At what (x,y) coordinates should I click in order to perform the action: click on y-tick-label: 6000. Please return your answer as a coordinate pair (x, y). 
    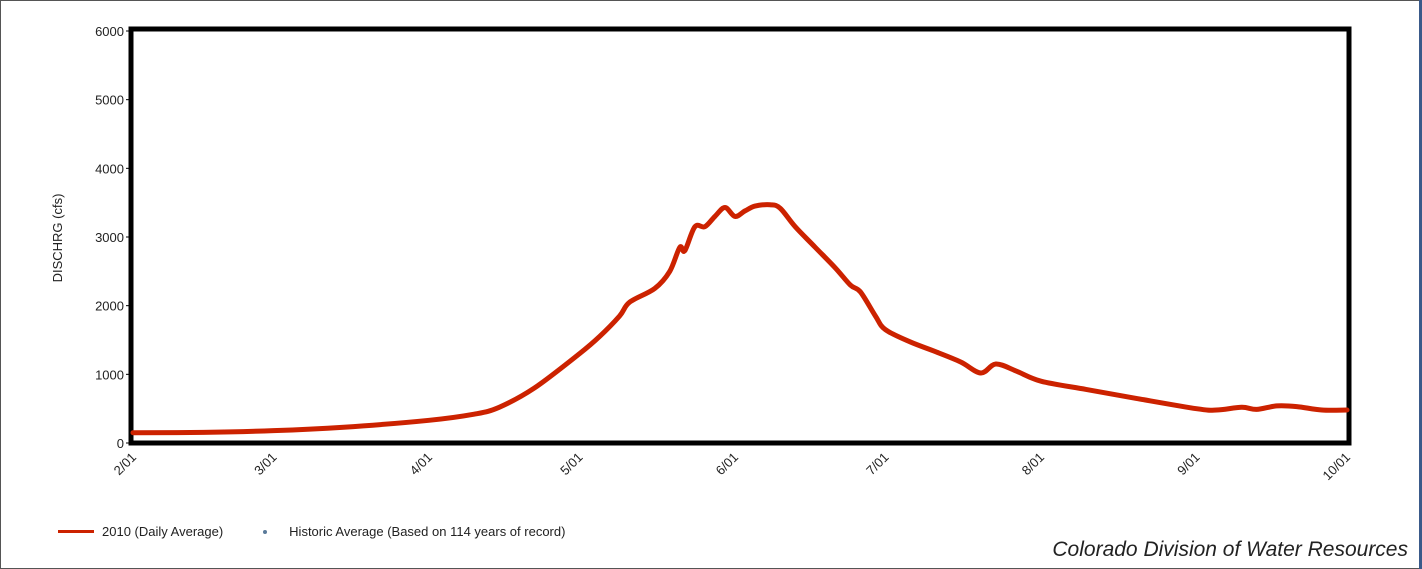
    Looking at the image, I should click on (109, 31).